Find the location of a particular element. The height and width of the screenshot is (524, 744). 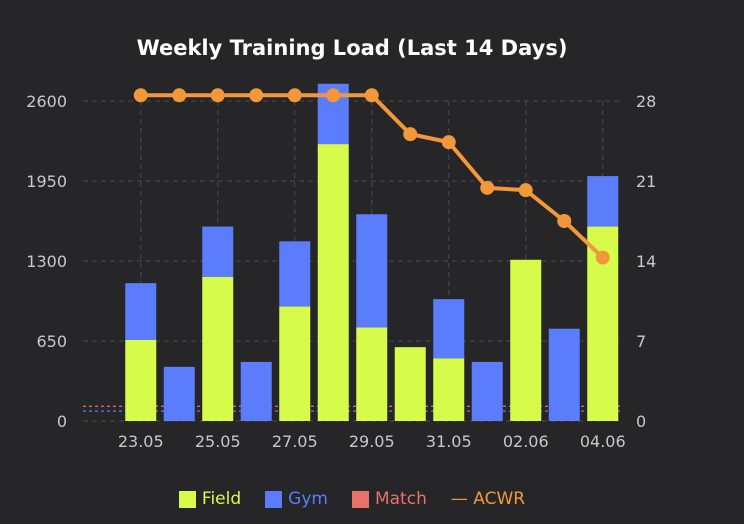

chart-legend: Field Gym Match — ACWR is located at coordinates (352, 499).